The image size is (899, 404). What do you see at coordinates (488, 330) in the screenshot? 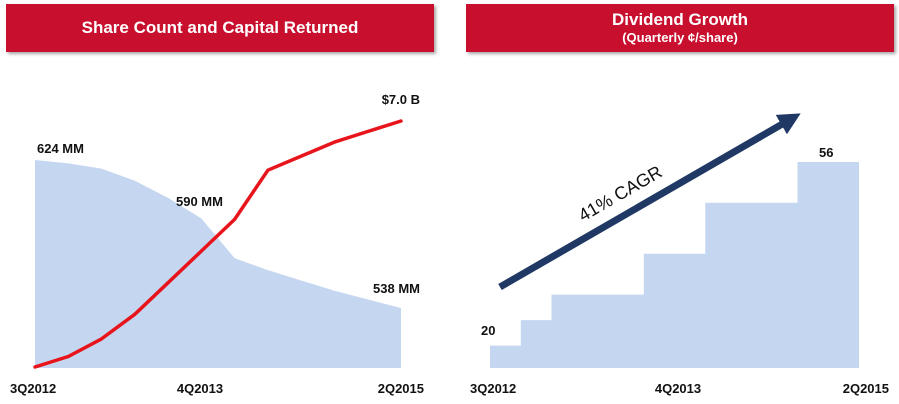
I see `dividend-label-start: 20` at bounding box center [488, 330].